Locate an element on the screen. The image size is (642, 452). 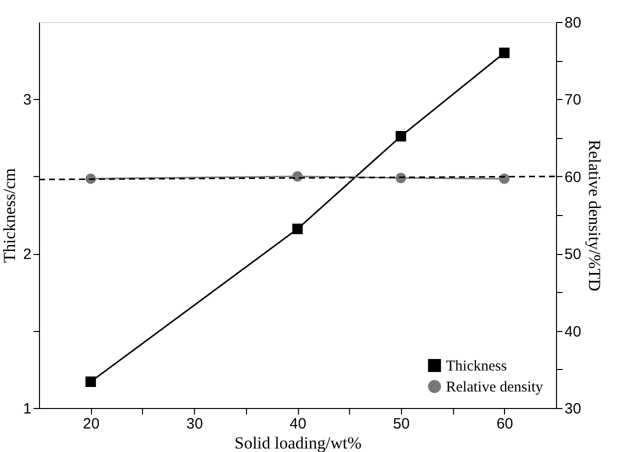
x-tick-label: 40 is located at coordinates (298, 424).